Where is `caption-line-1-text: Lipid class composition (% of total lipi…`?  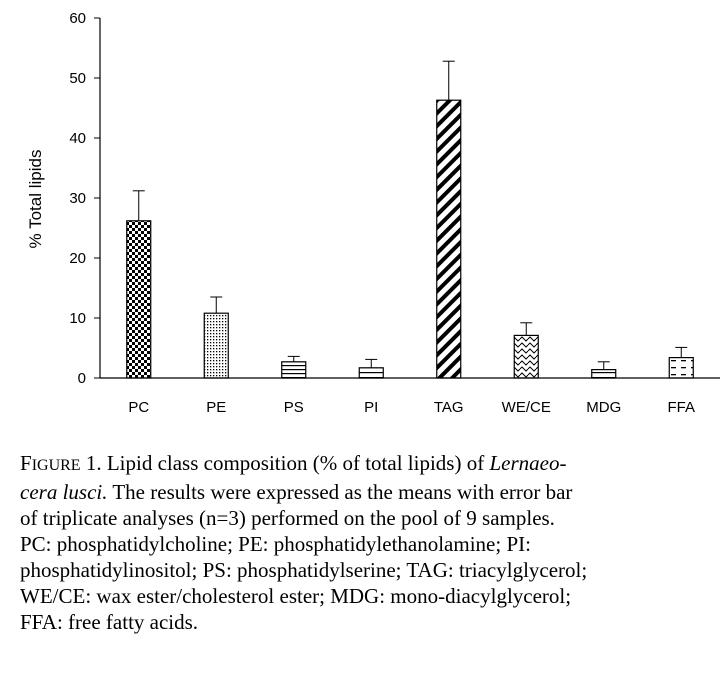
caption-line-1-text: Lipid class composition (% of total lipi… is located at coordinates (295, 463).